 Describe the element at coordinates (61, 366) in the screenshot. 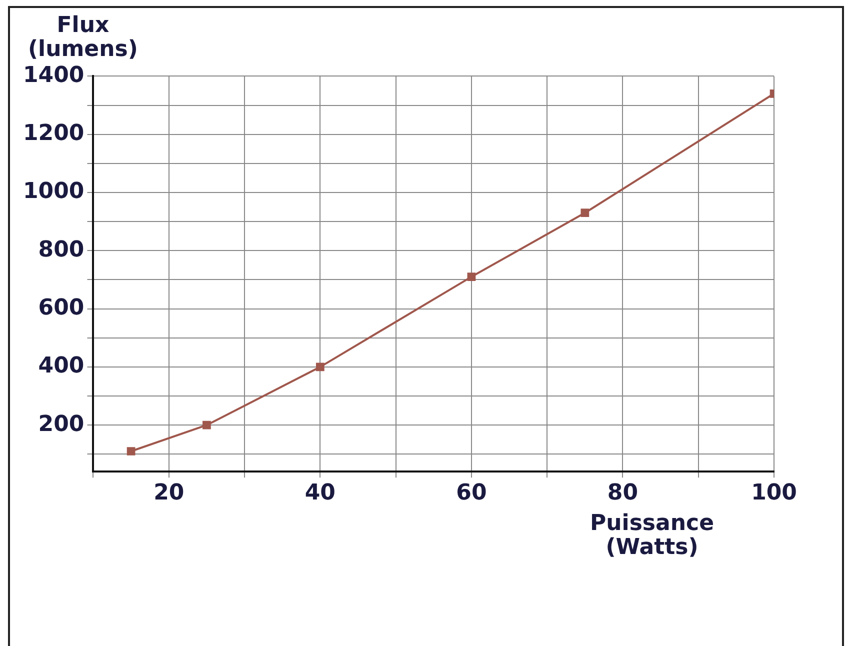

I see `y-tick-label: 400` at that location.